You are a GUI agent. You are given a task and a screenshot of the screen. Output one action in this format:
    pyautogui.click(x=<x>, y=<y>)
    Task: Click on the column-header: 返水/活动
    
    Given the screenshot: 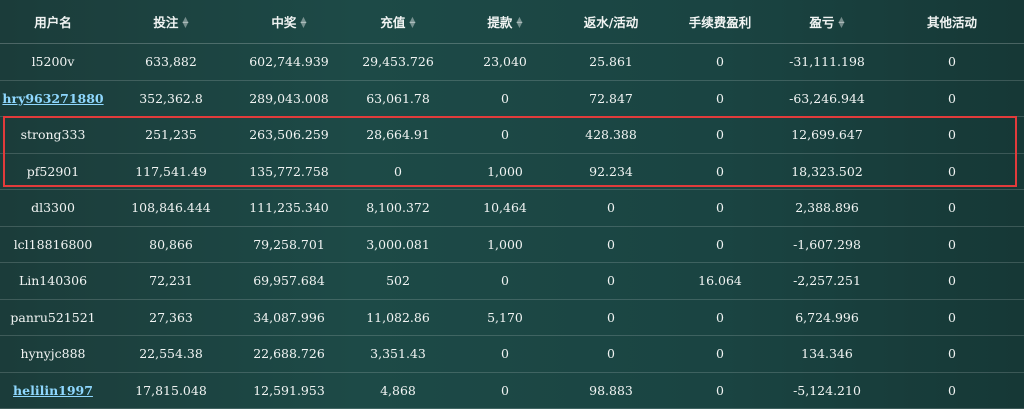 What is the action you would take?
    pyautogui.click(x=611, y=21)
    